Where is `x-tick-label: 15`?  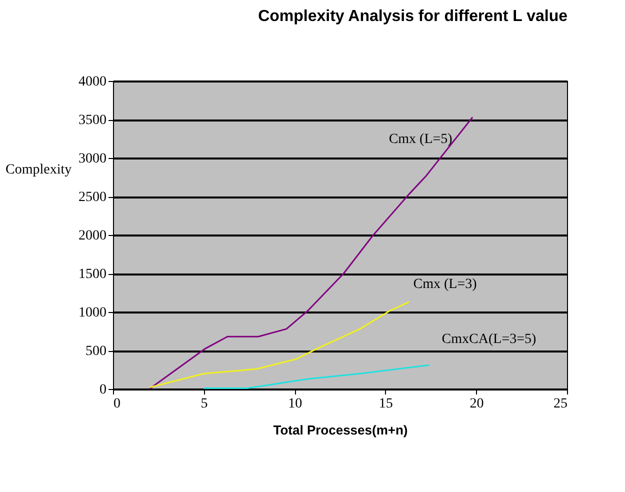
x-tick-label: 15 is located at coordinates (385, 404).